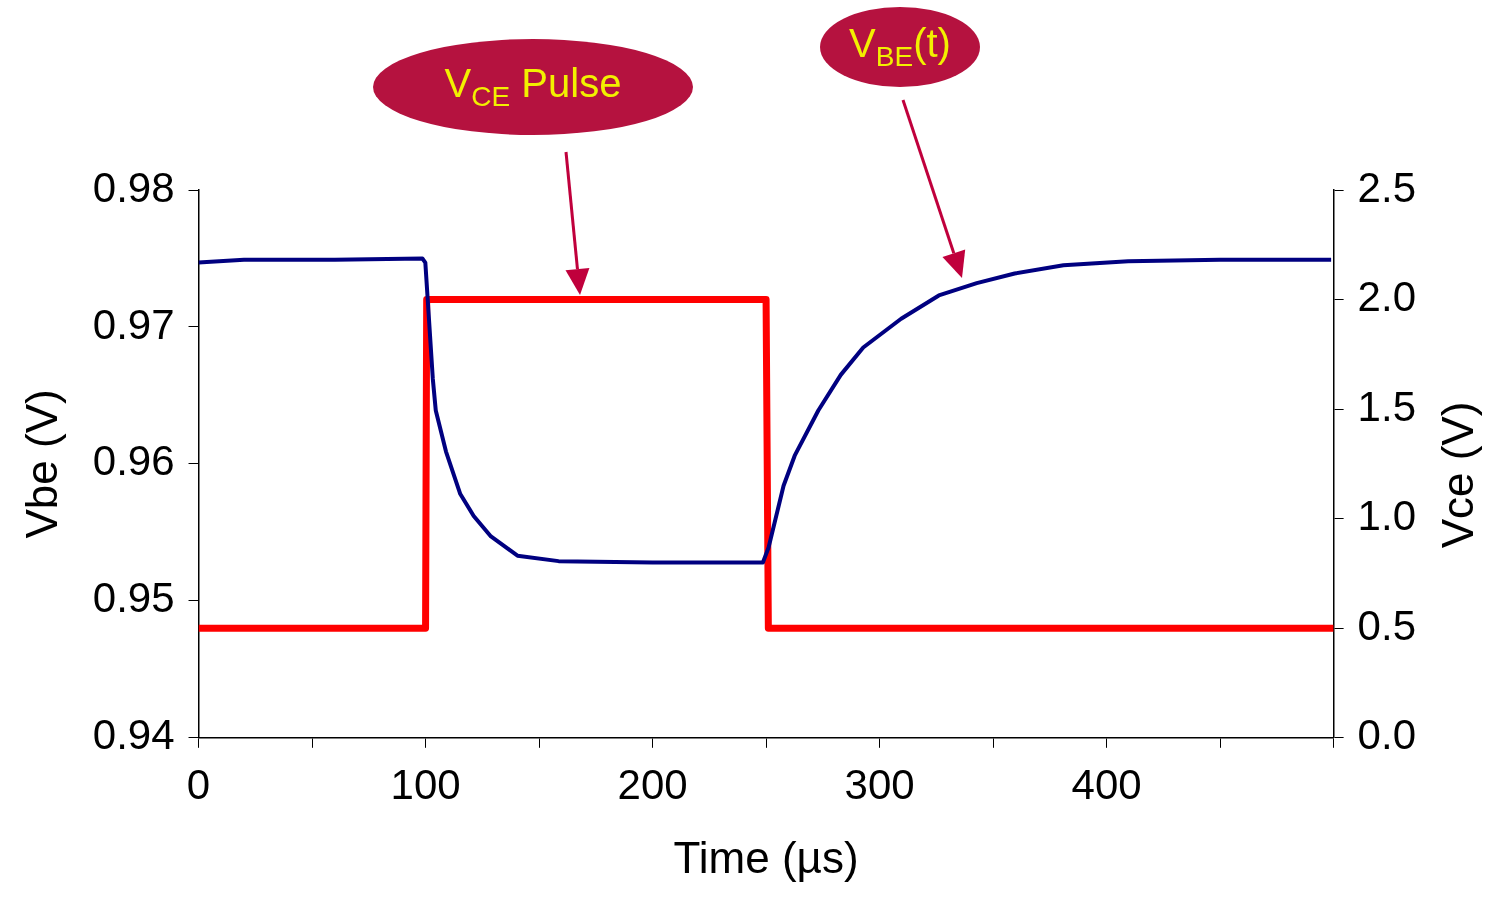  Describe the element at coordinates (133, 598) in the screenshot. I see `y-tick-label: 0.95` at that location.